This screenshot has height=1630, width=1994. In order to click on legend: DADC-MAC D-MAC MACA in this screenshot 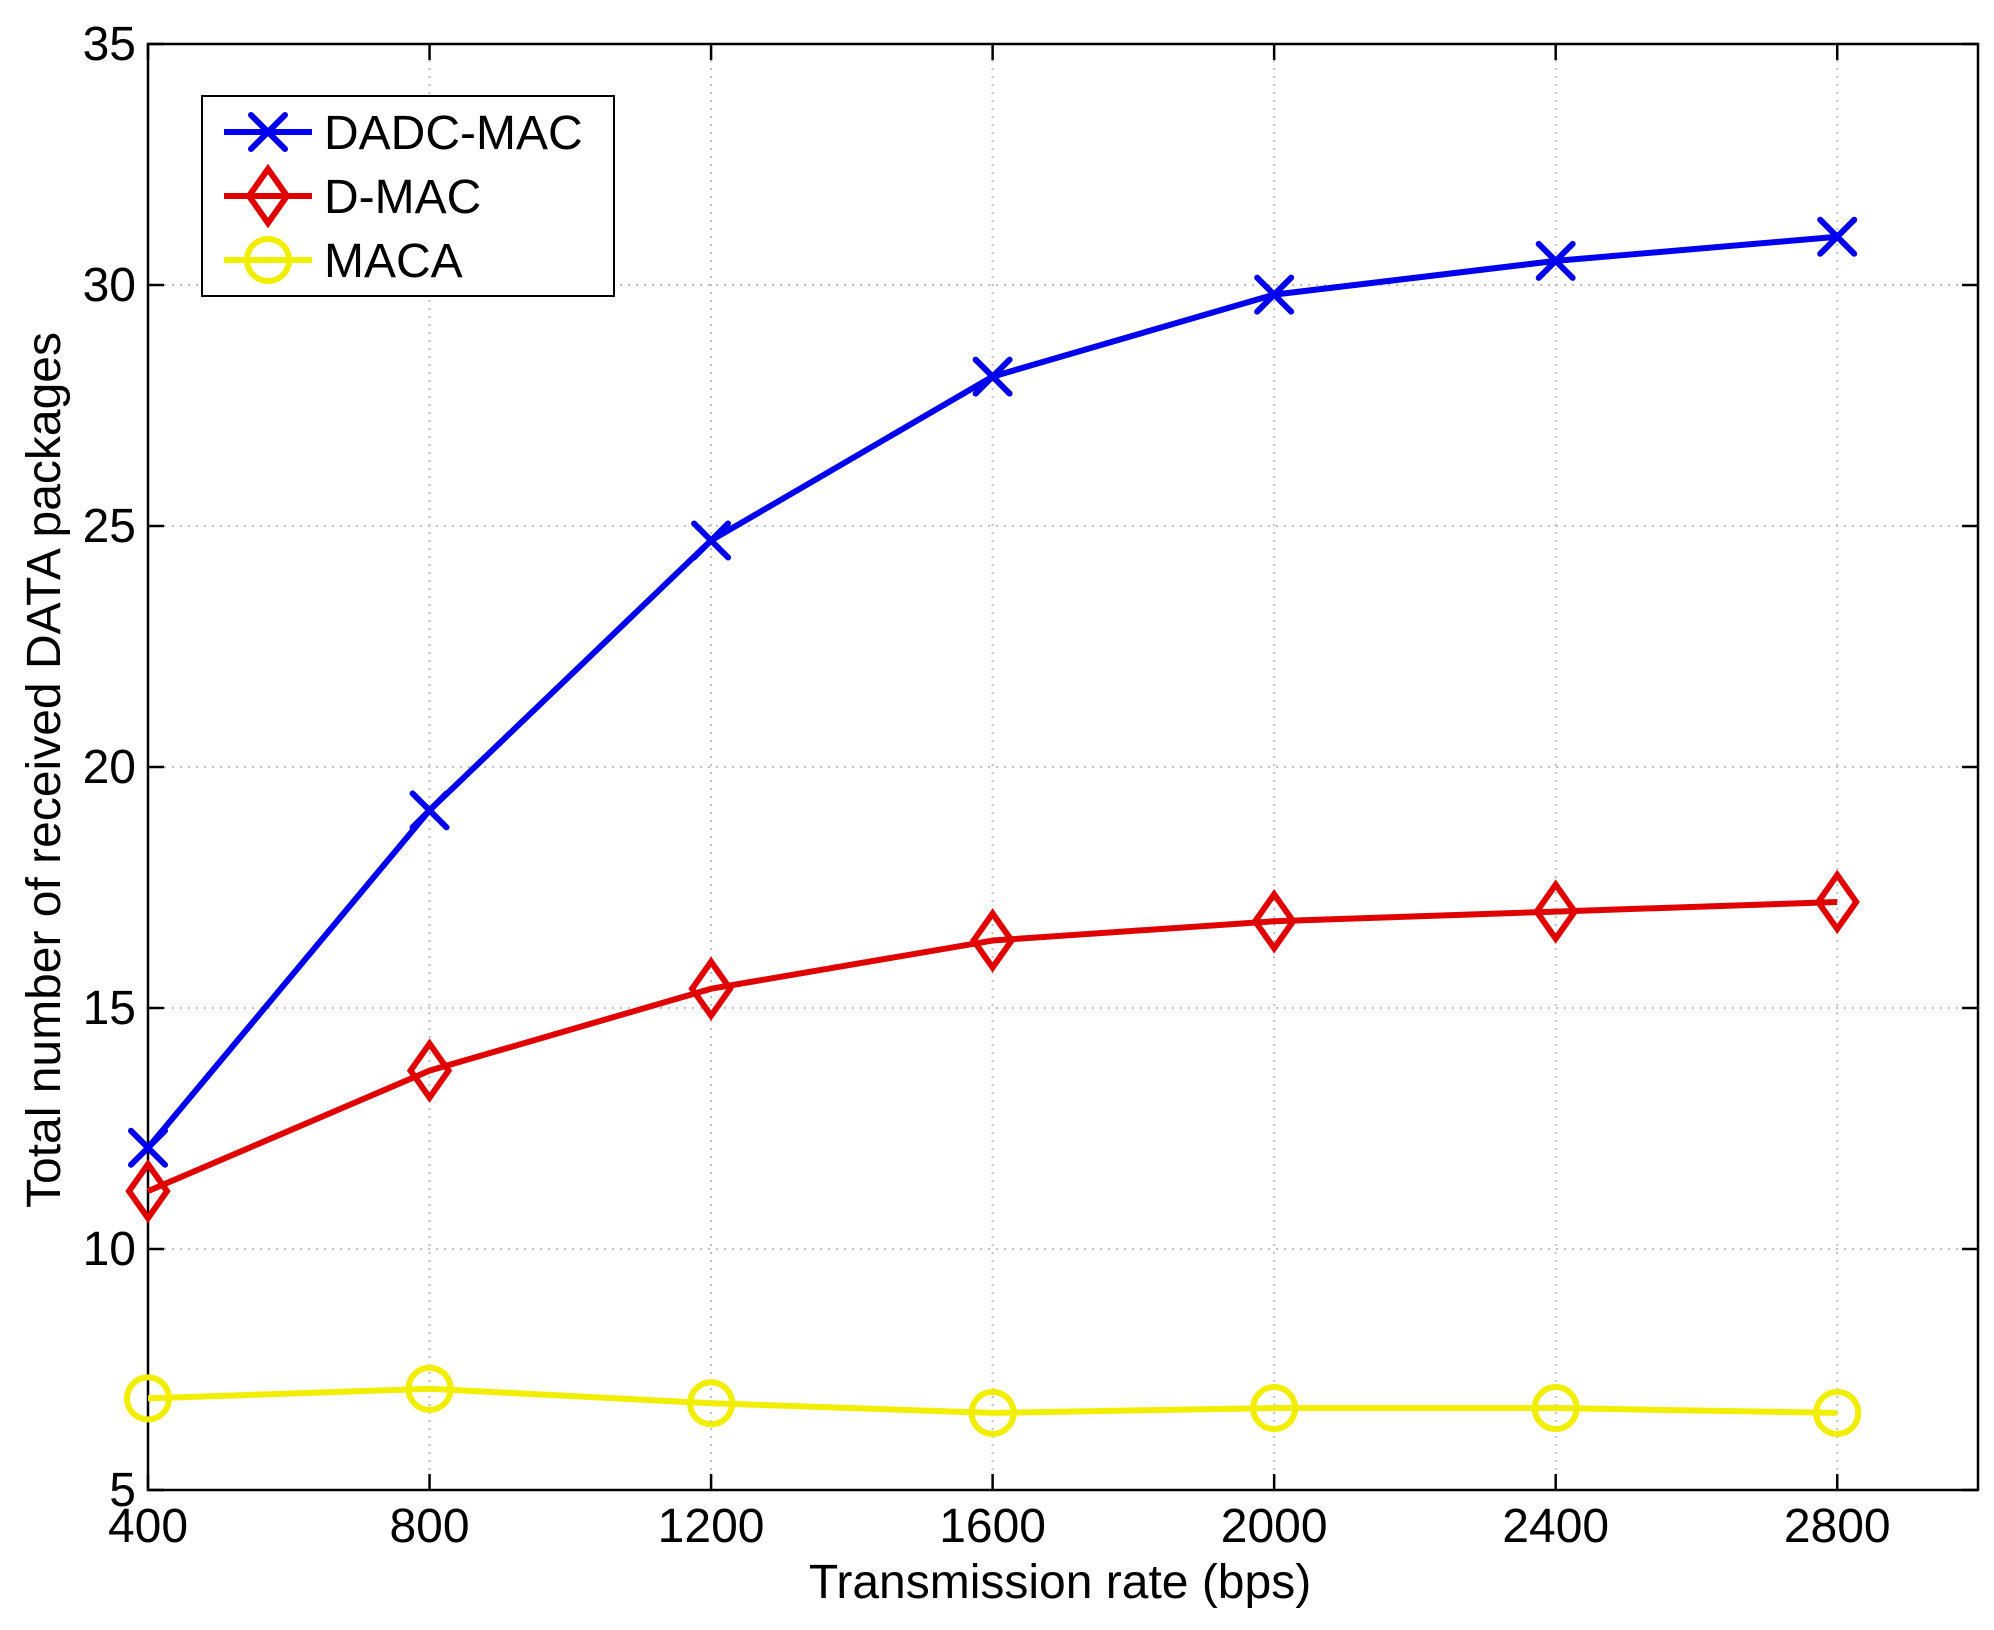, I will do `click(408, 196)`.